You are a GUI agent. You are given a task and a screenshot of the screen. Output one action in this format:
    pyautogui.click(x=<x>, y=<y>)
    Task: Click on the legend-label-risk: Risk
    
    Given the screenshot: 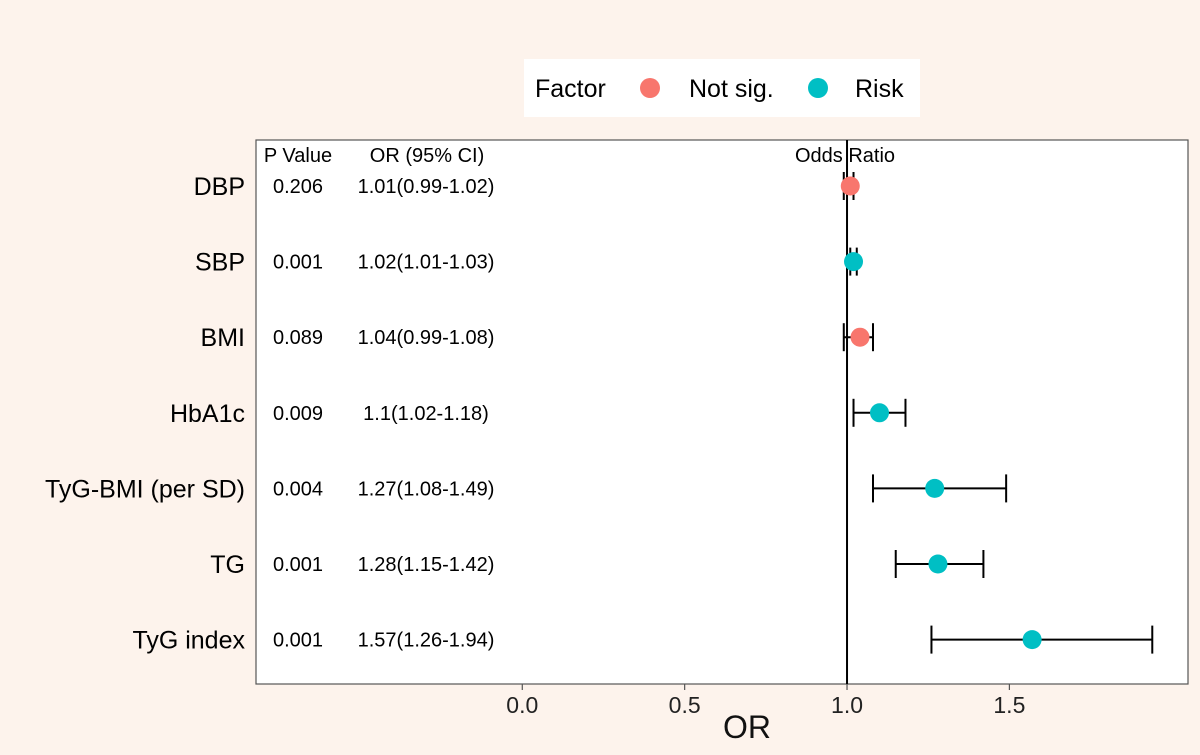 What is the action you would take?
    pyautogui.click(x=879, y=89)
    